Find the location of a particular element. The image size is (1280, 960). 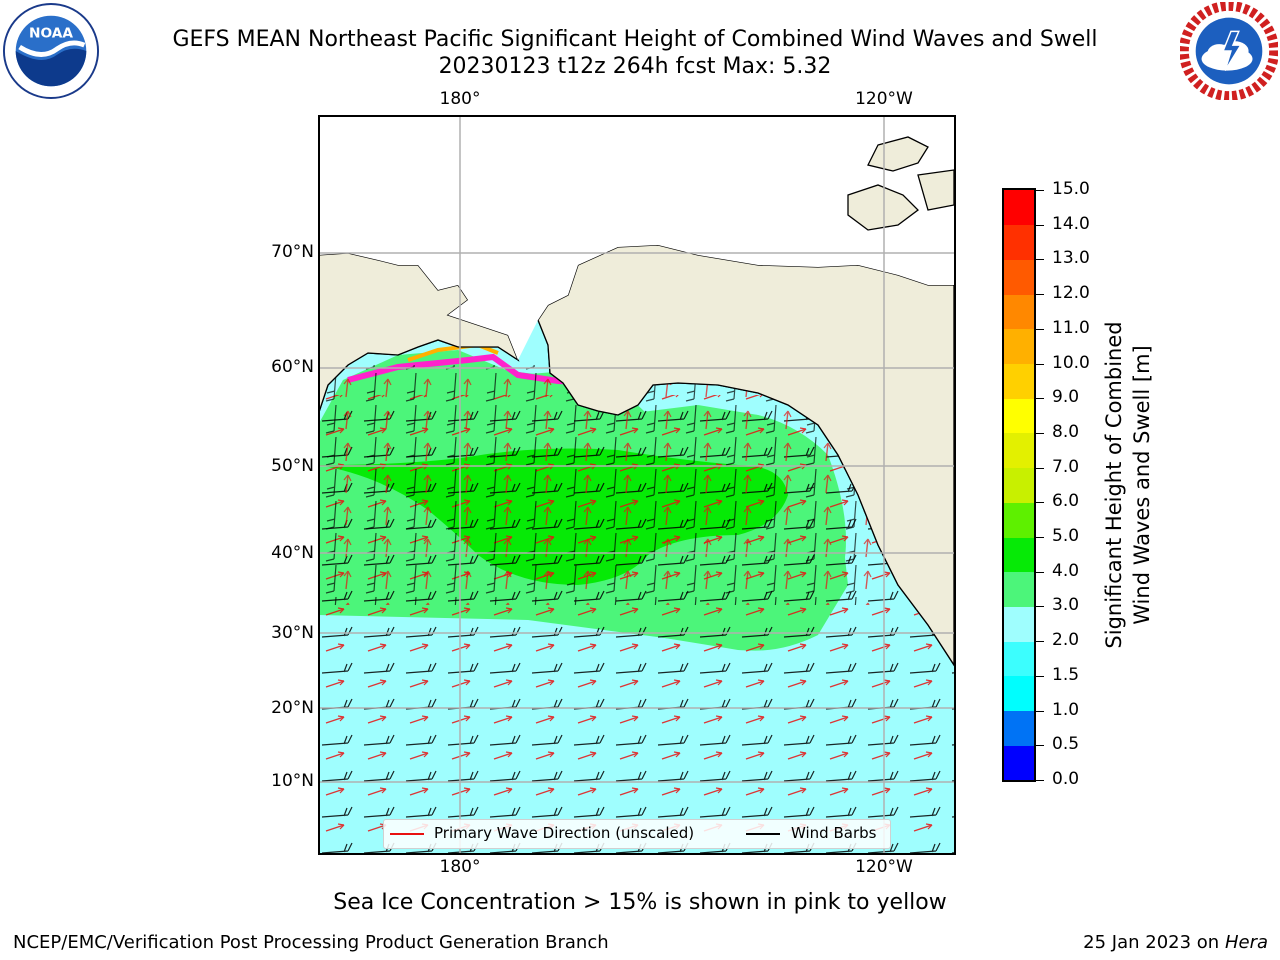

colorbar-tick-label: 6.0 is located at coordinates (1066, 501).